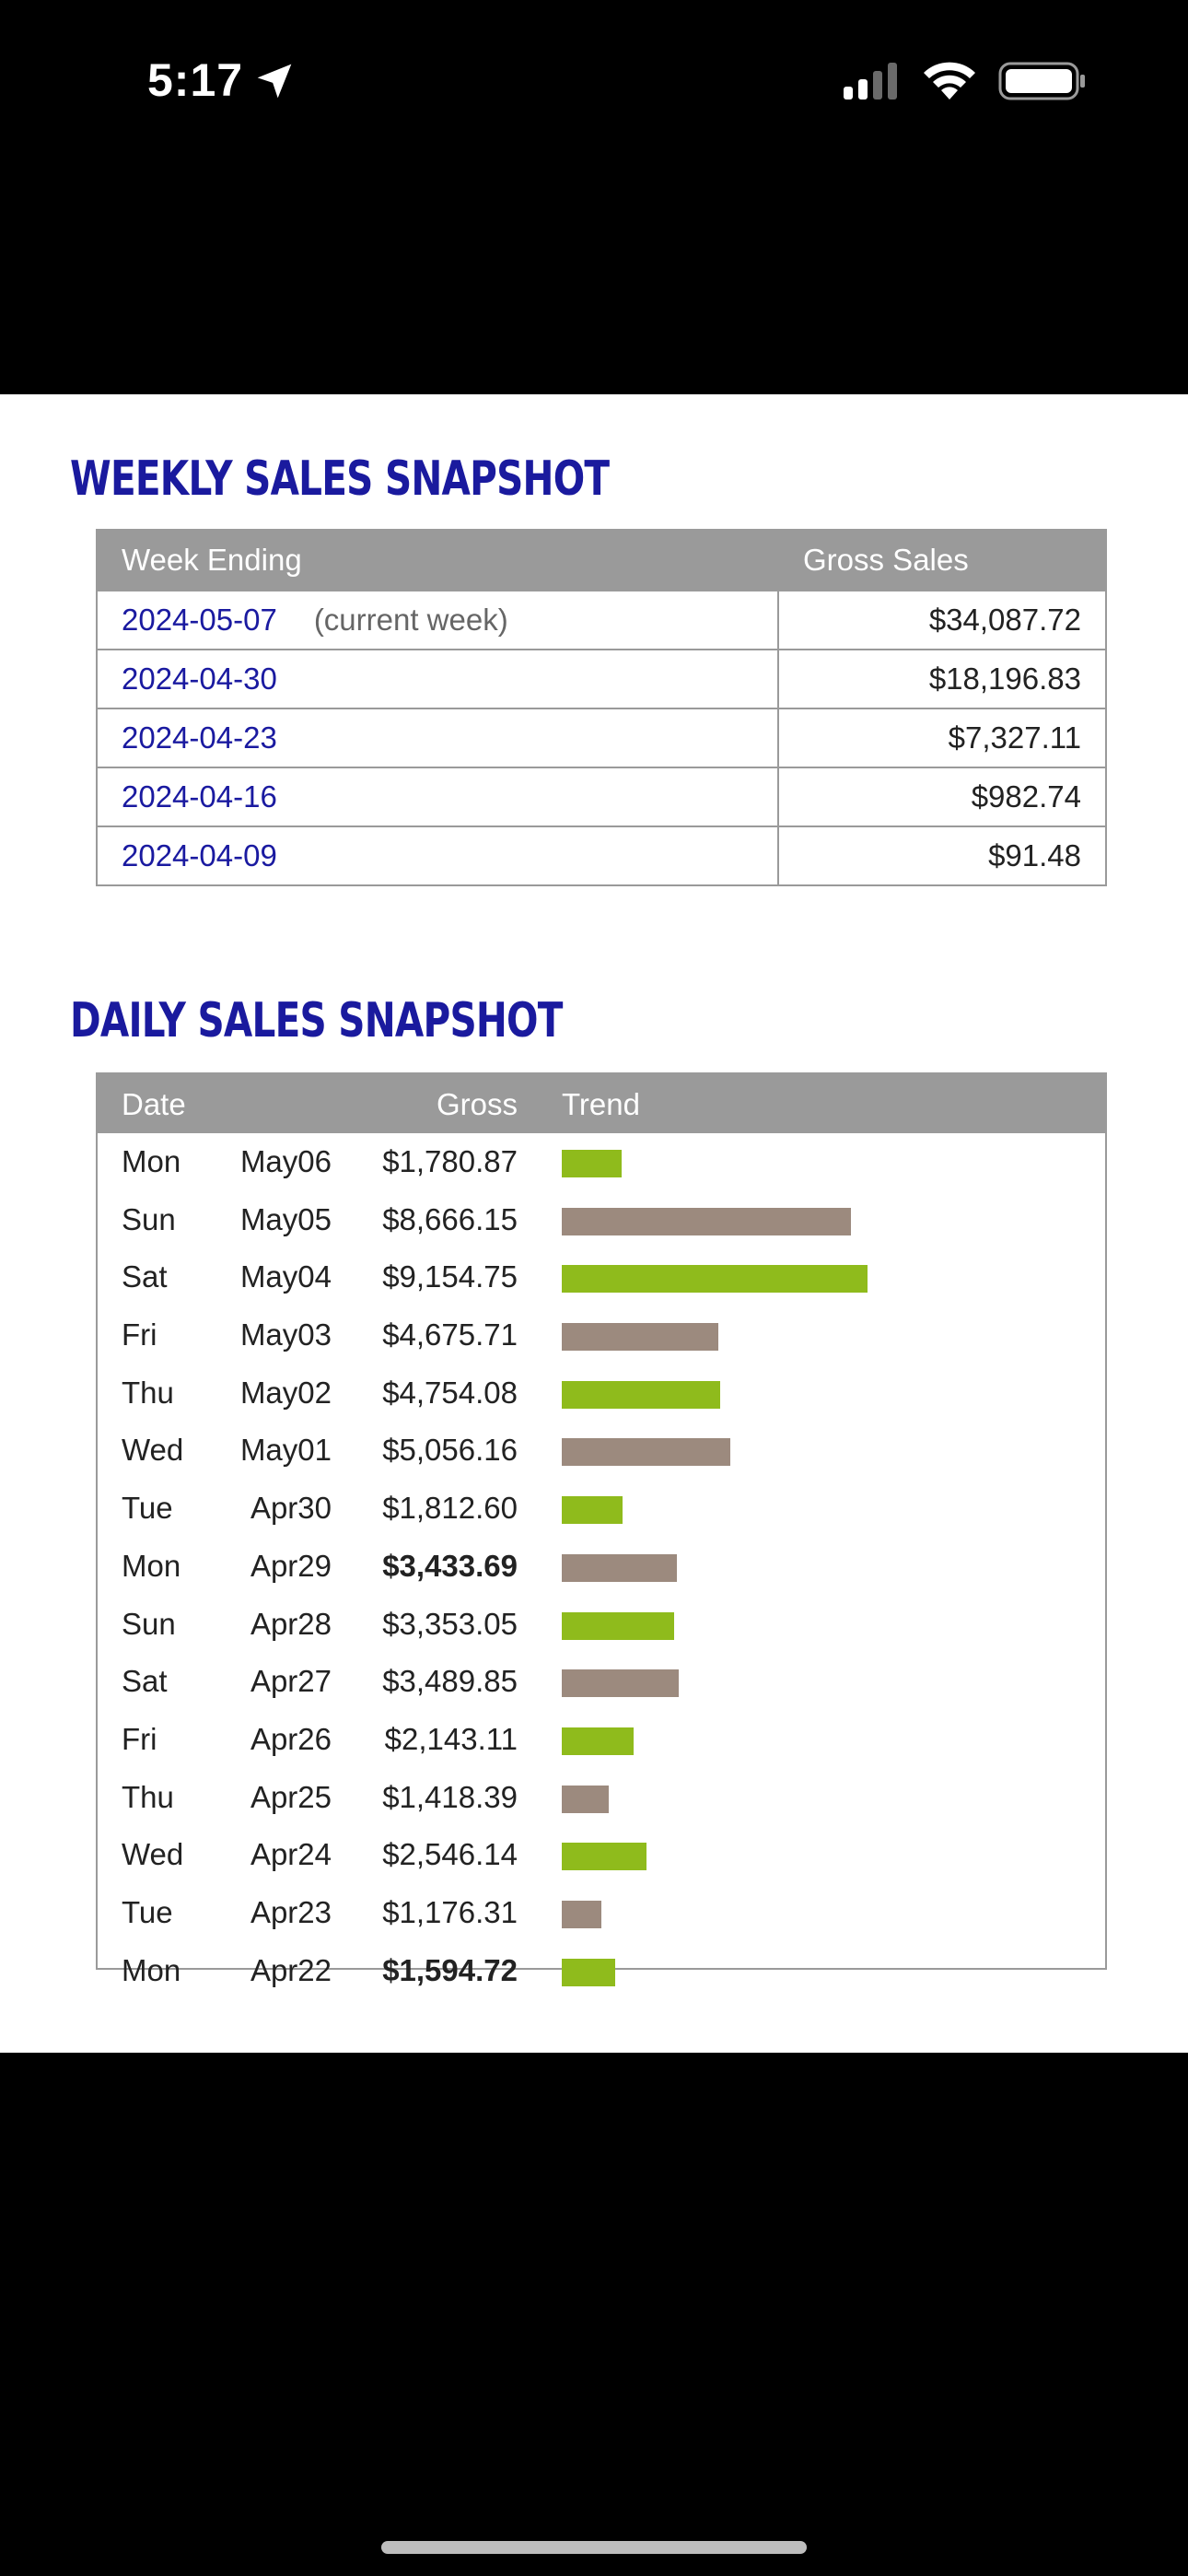 The width and height of the screenshot is (1188, 2576). I want to click on date-label: Apr27, so click(291, 1681).